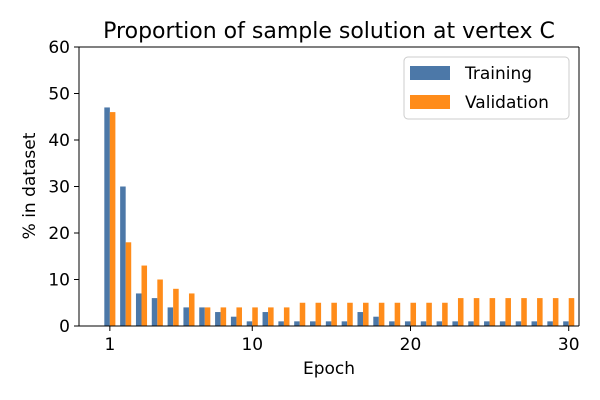 This screenshot has height=400, width=600. What do you see at coordinates (342, 340) in the screenshot?
I see `x-ticks-group: 1 10 20 30` at bounding box center [342, 340].